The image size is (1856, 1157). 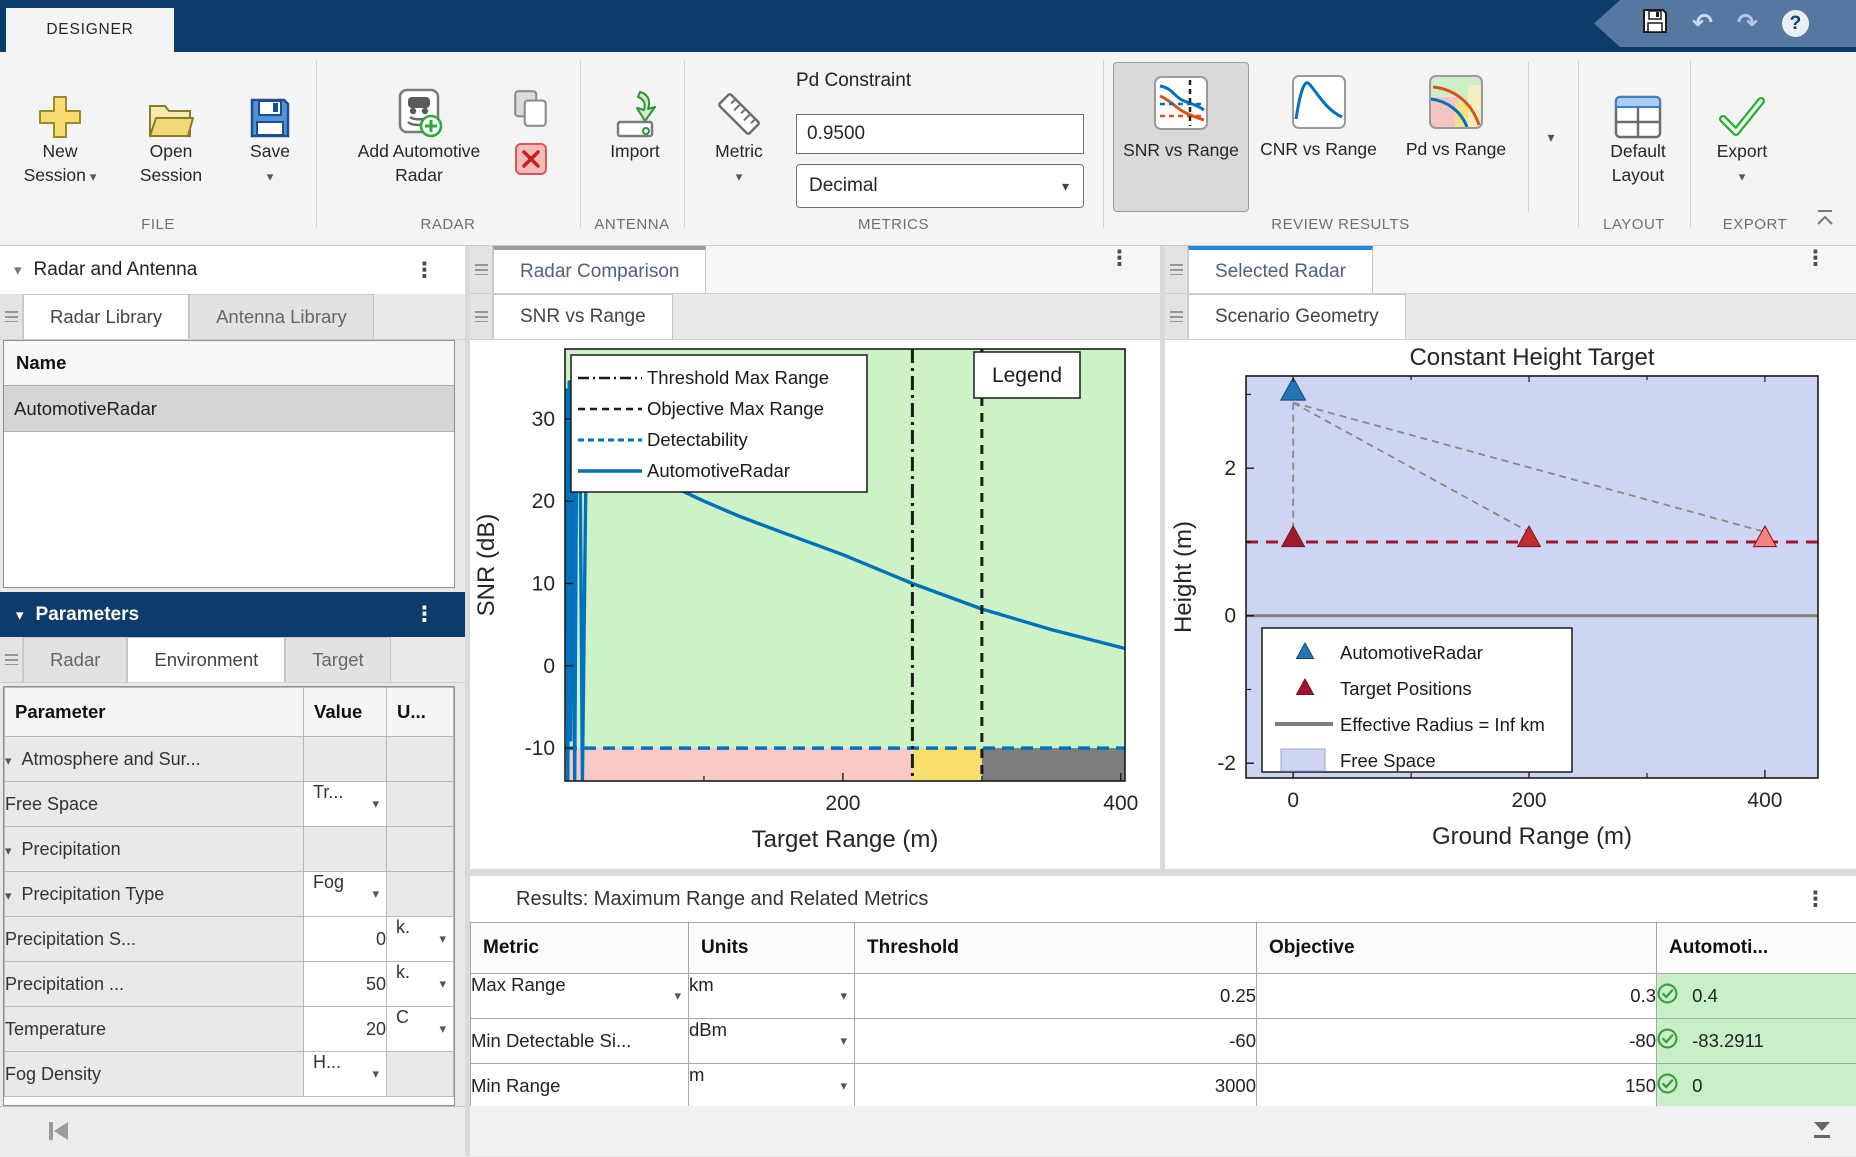 I want to click on temperature-input: 20, so click(x=345, y=1029).